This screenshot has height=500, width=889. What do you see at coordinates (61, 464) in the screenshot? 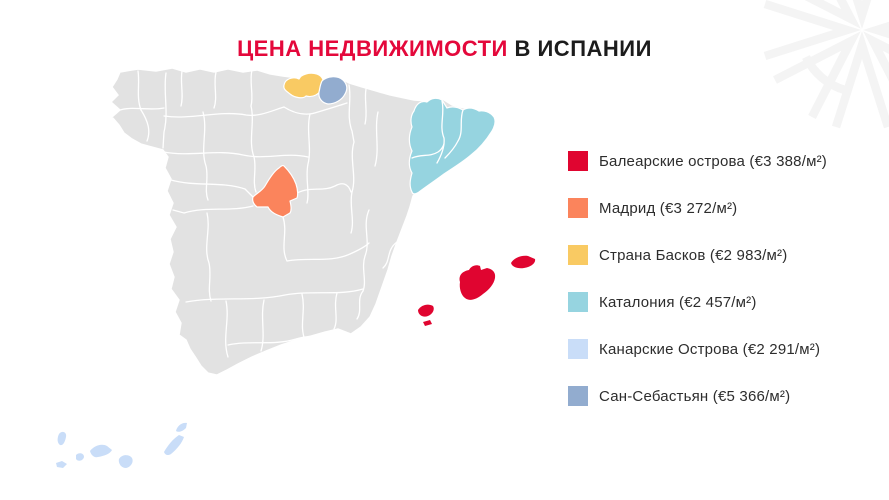
I see `island-el-hierro` at bounding box center [61, 464].